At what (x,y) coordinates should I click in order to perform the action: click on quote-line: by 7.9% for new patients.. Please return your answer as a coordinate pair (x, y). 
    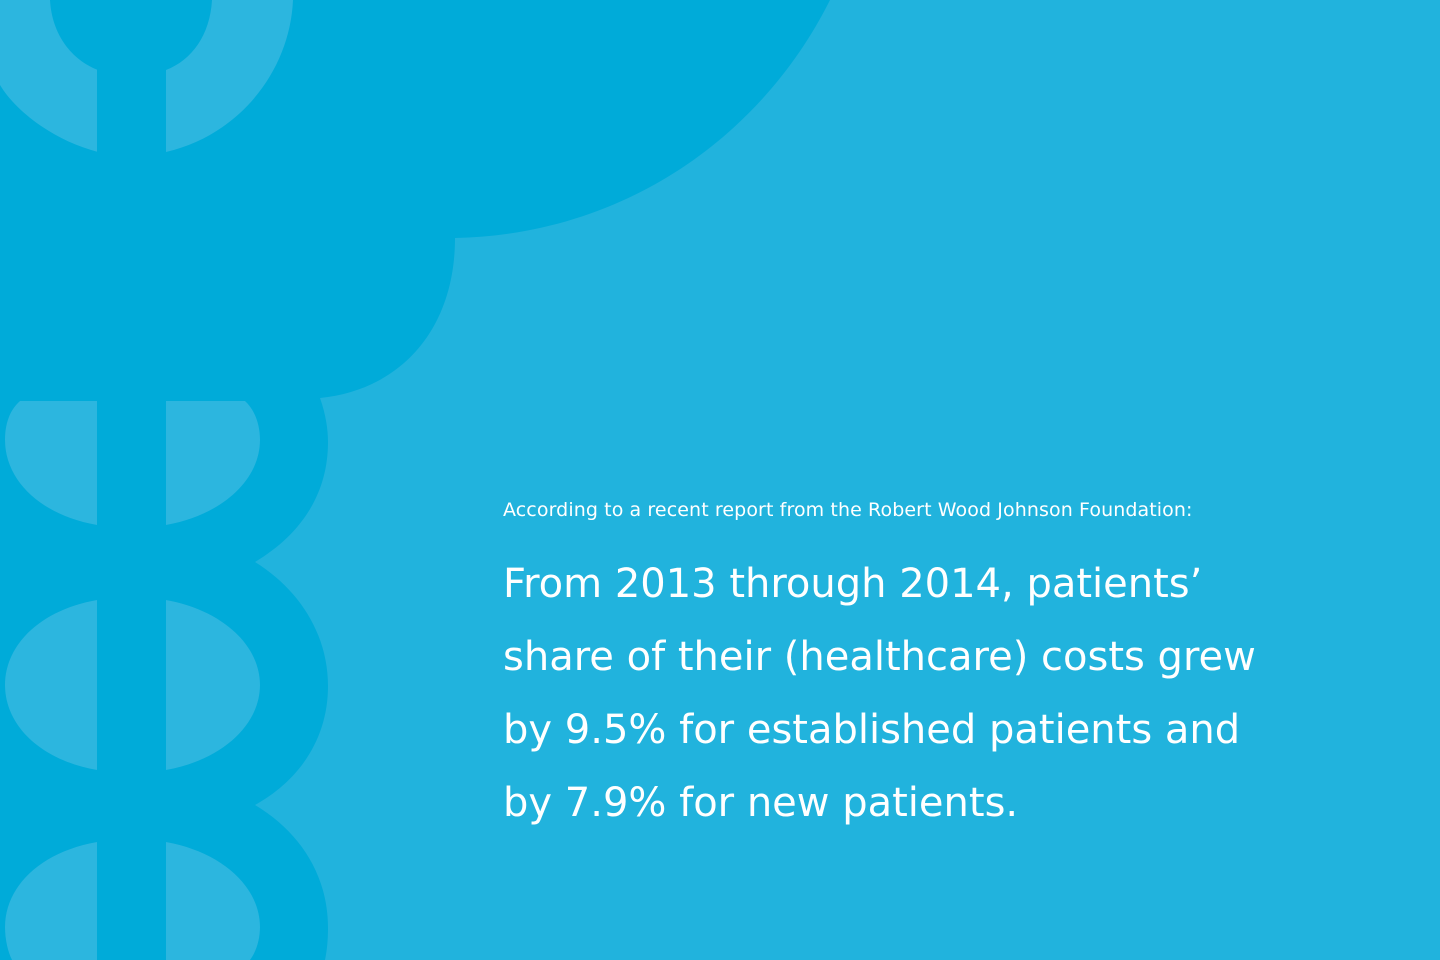
    Looking at the image, I should click on (761, 803).